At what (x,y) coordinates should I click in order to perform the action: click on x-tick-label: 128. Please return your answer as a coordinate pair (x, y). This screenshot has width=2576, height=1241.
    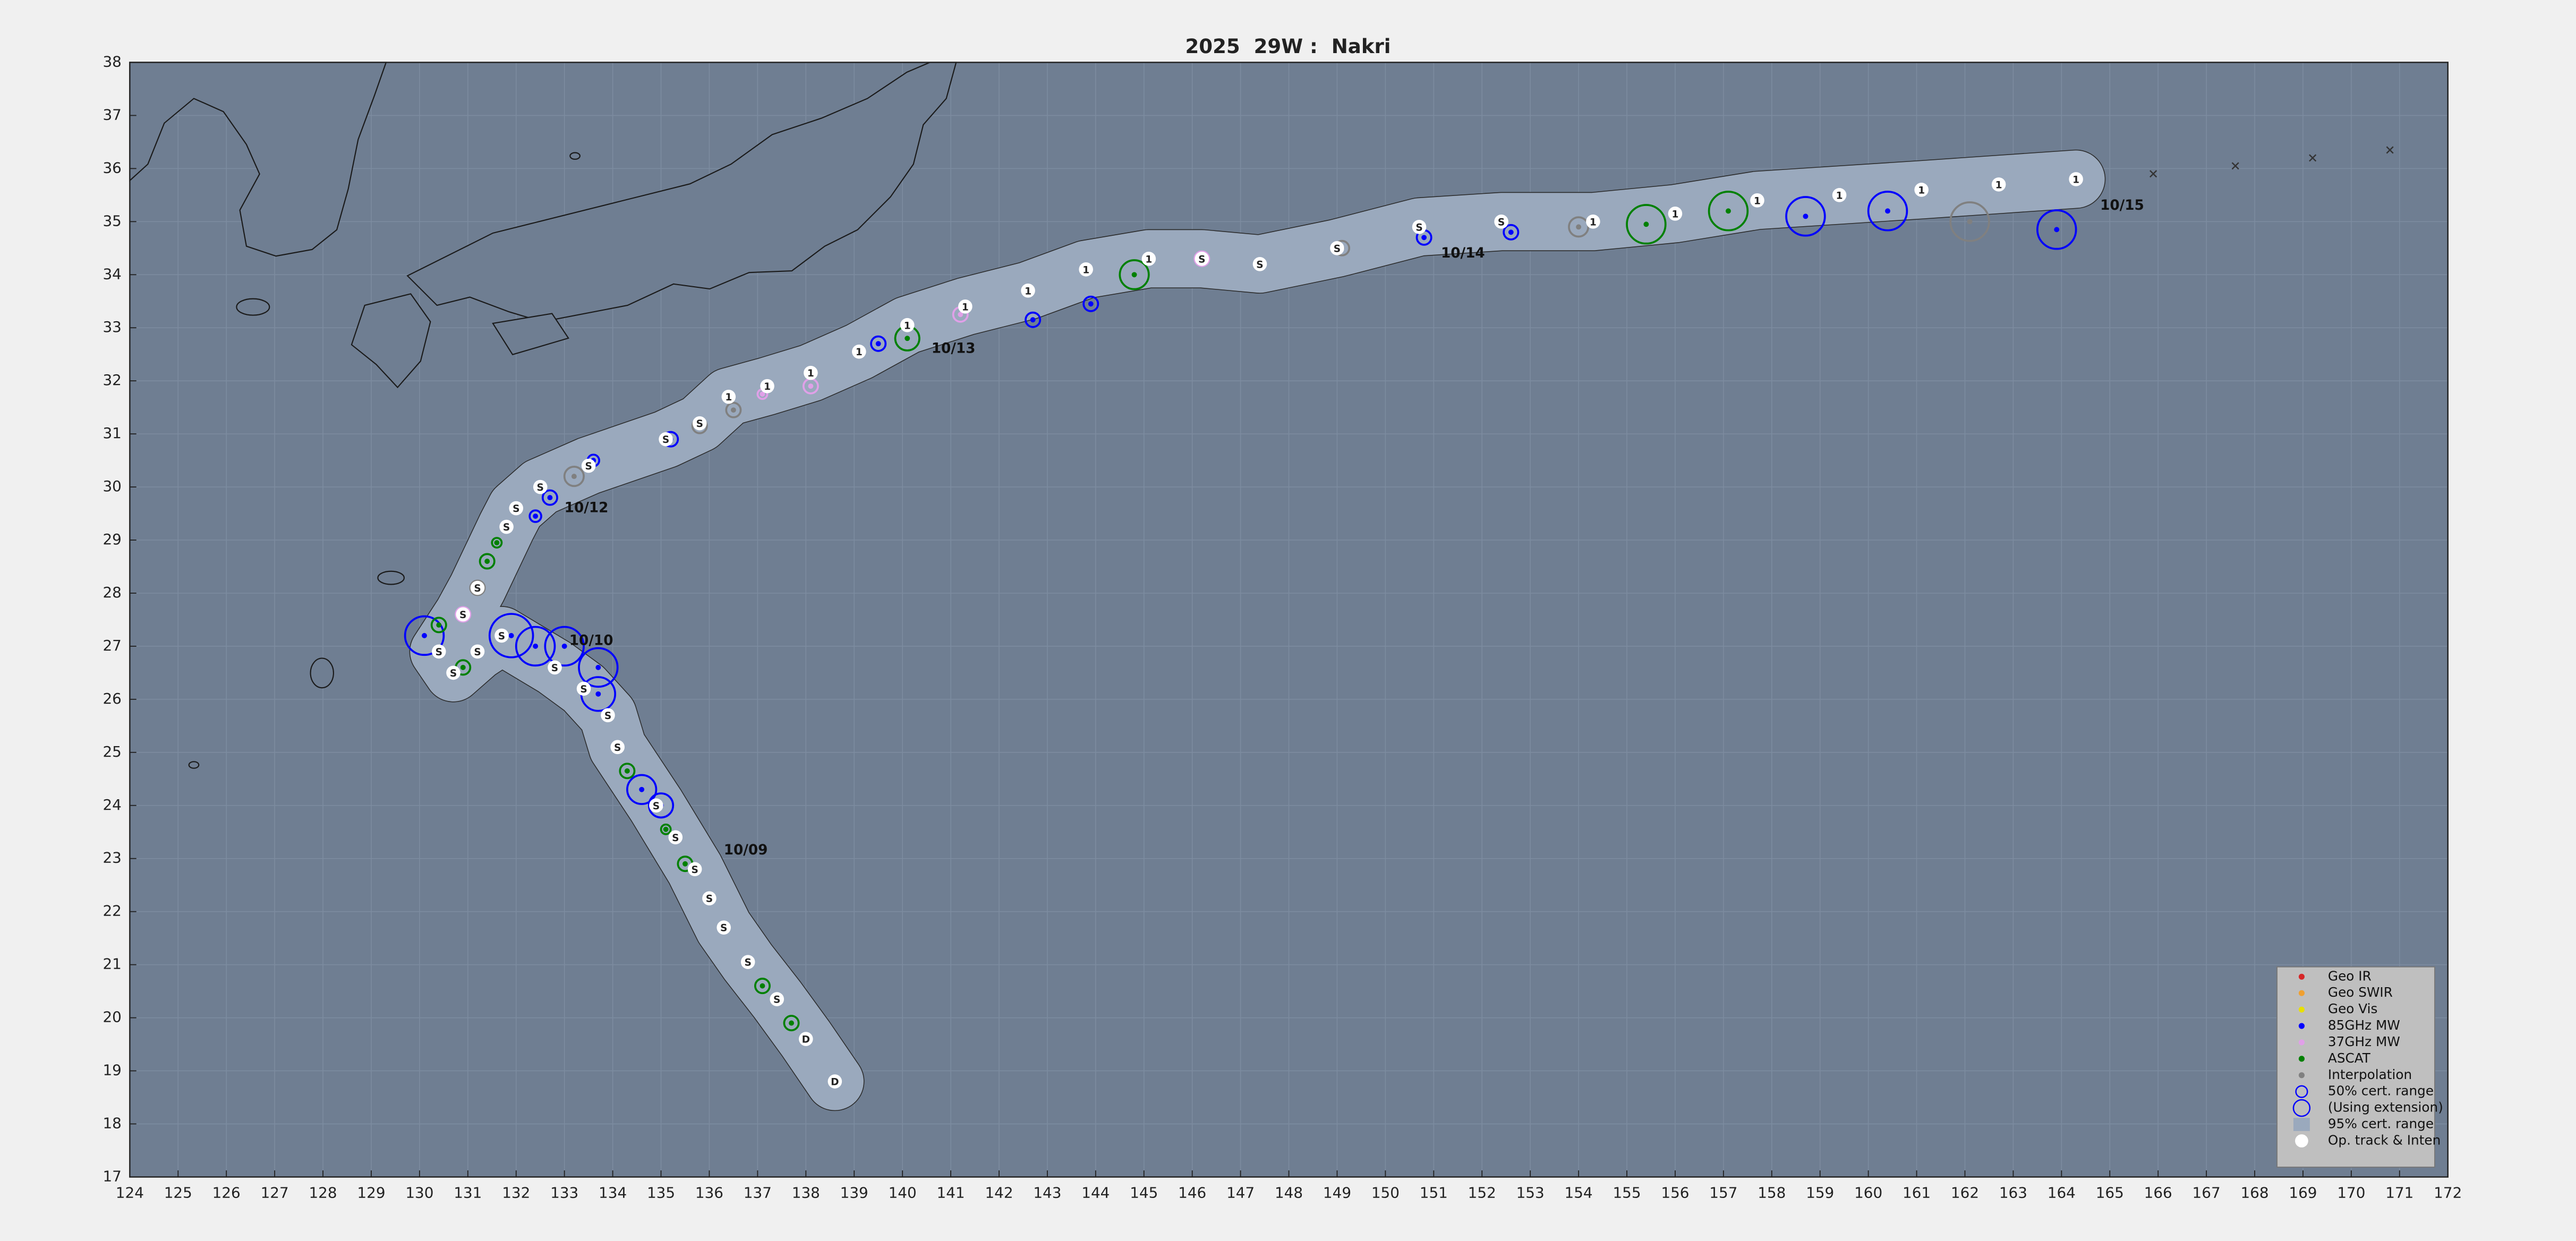
    Looking at the image, I should click on (323, 1192).